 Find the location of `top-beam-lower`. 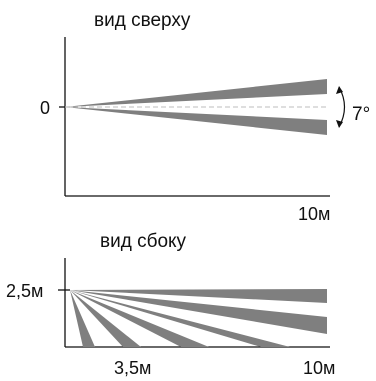

top-beam-lower is located at coordinates (196, 121).